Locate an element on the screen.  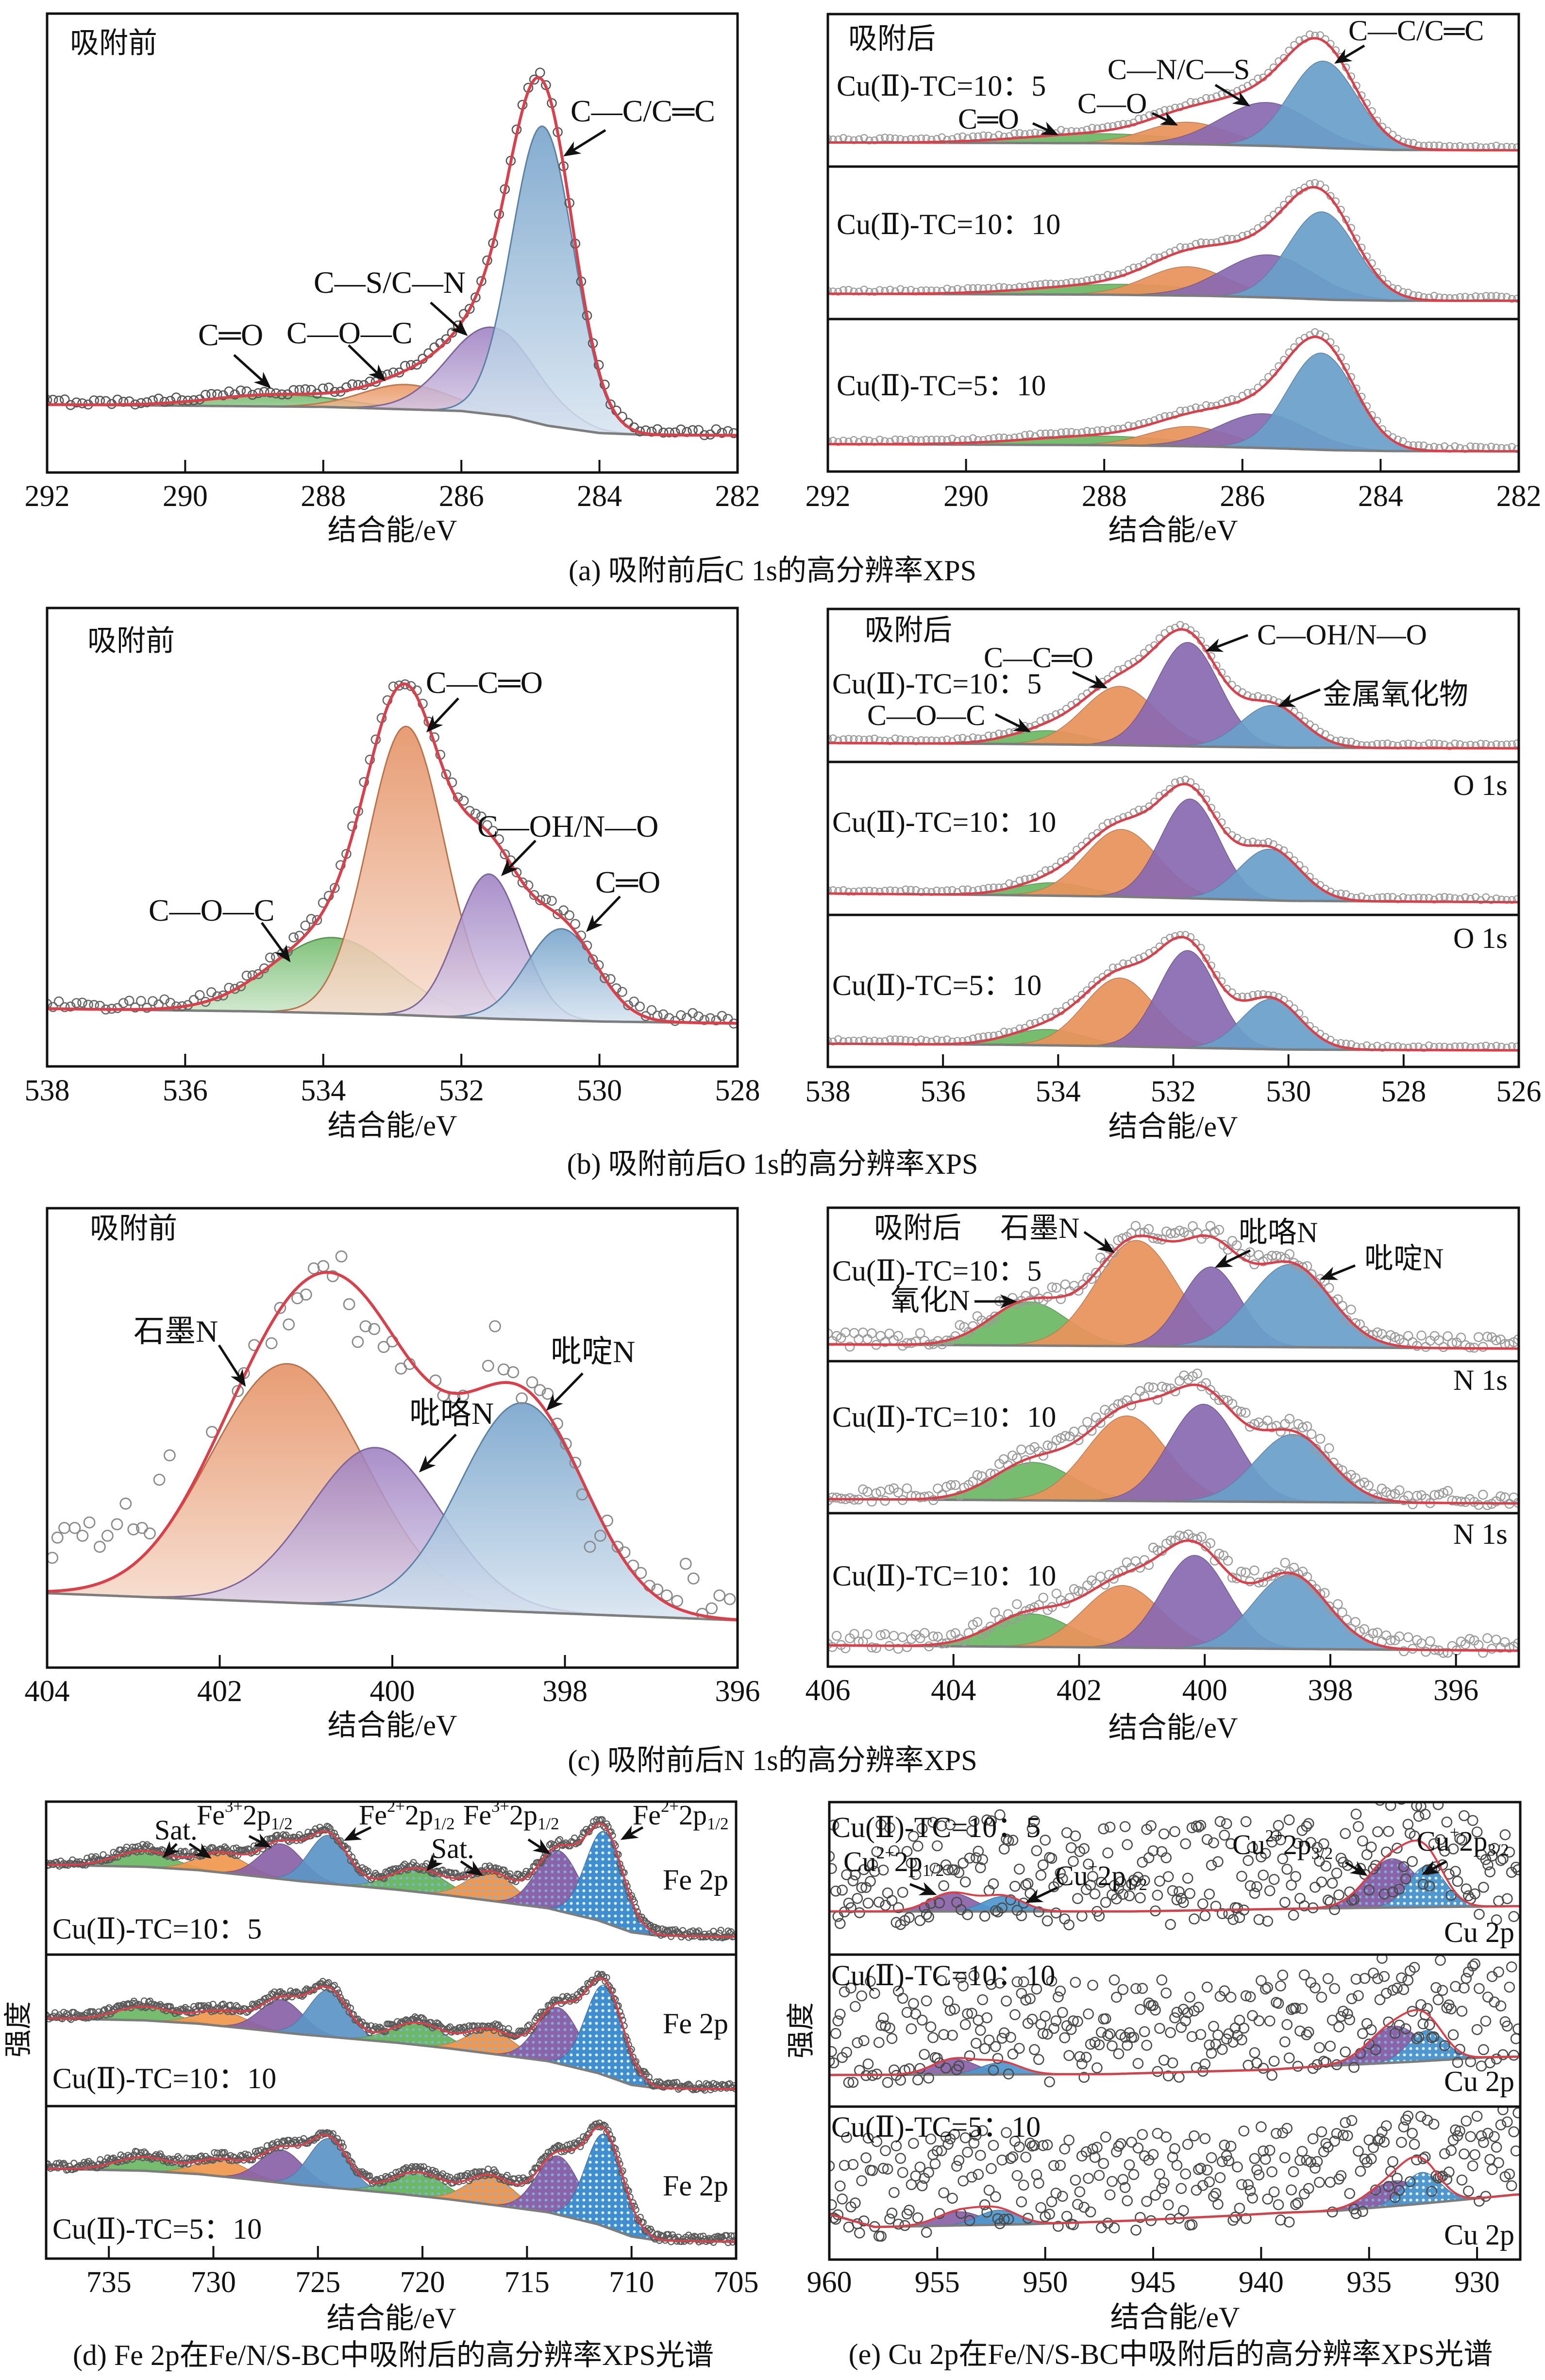
plot-frame is located at coordinates (1173, 1437).